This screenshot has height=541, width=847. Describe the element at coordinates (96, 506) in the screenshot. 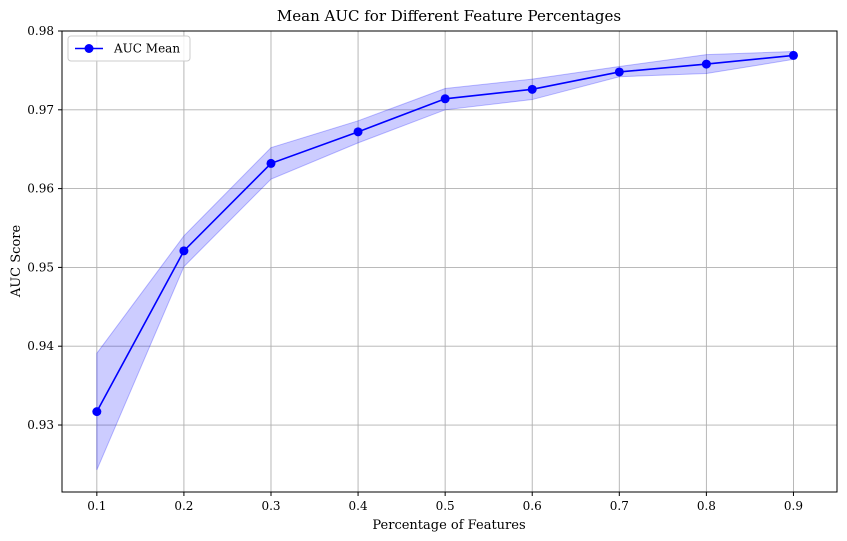

I see `x-tick-label: 0.1` at that location.